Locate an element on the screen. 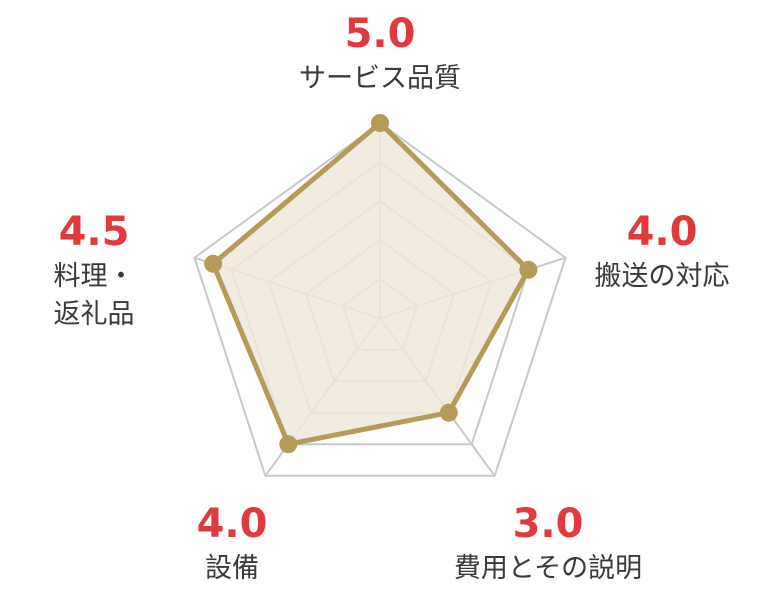 The width and height of the screenshot is (760, 600). axis-label-5-line-1: 料理・ is located at coordinates (94, 276).